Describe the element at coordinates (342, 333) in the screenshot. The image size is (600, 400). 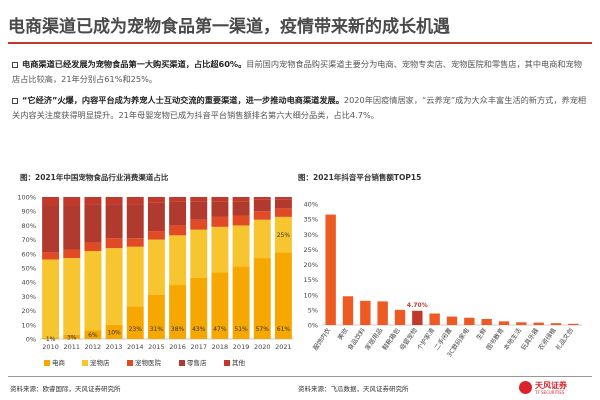
I see `x-tick-label: 美妆` at that location.